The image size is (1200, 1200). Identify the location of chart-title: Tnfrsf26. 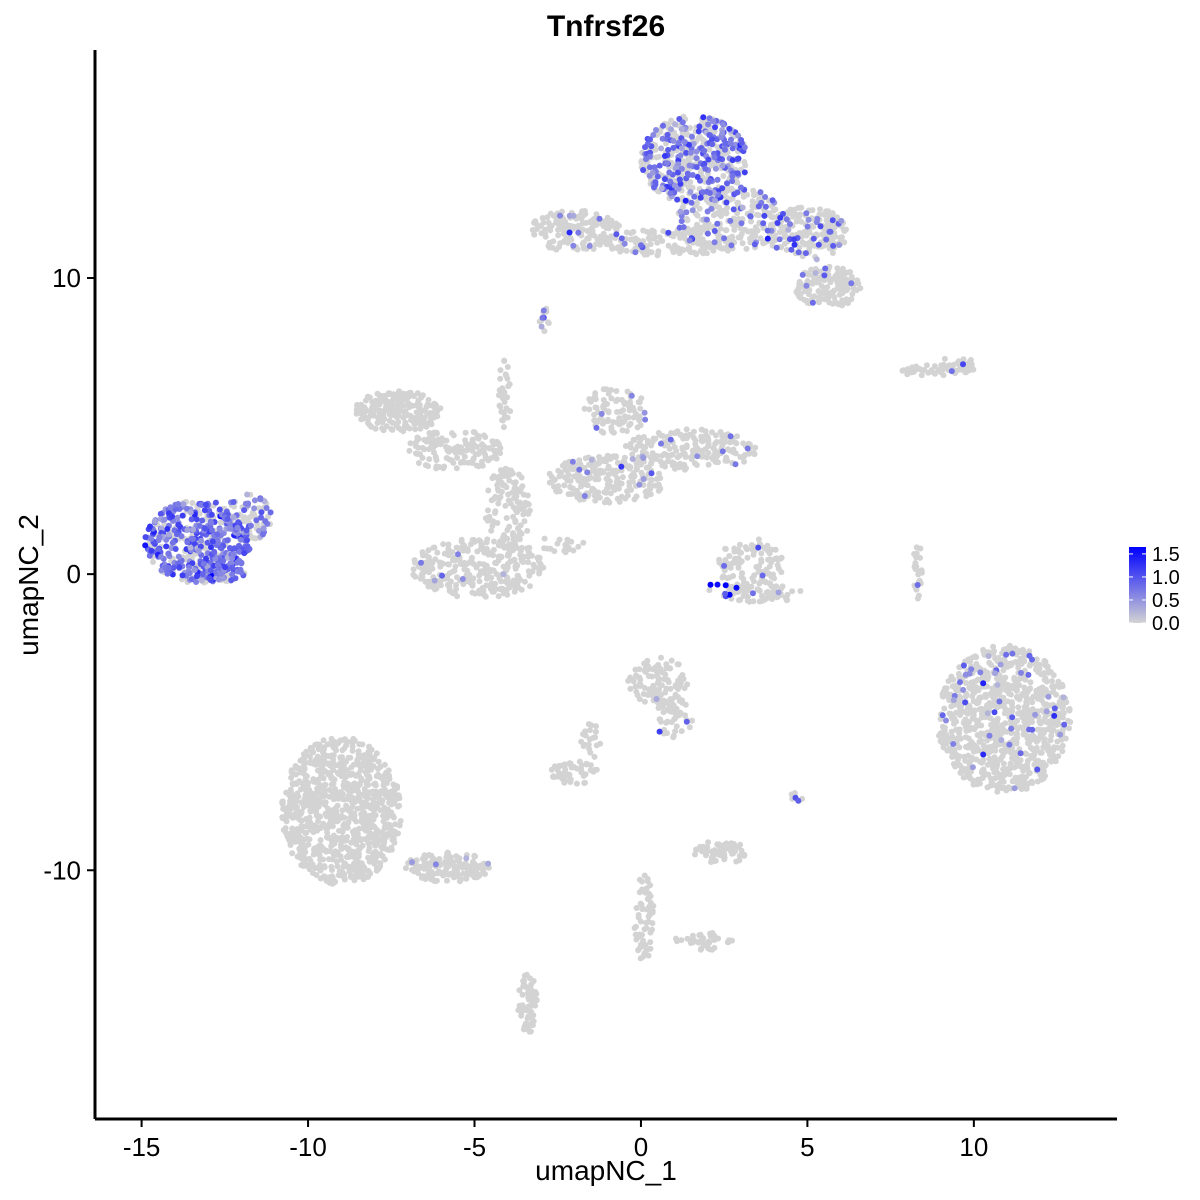
(606, 26).